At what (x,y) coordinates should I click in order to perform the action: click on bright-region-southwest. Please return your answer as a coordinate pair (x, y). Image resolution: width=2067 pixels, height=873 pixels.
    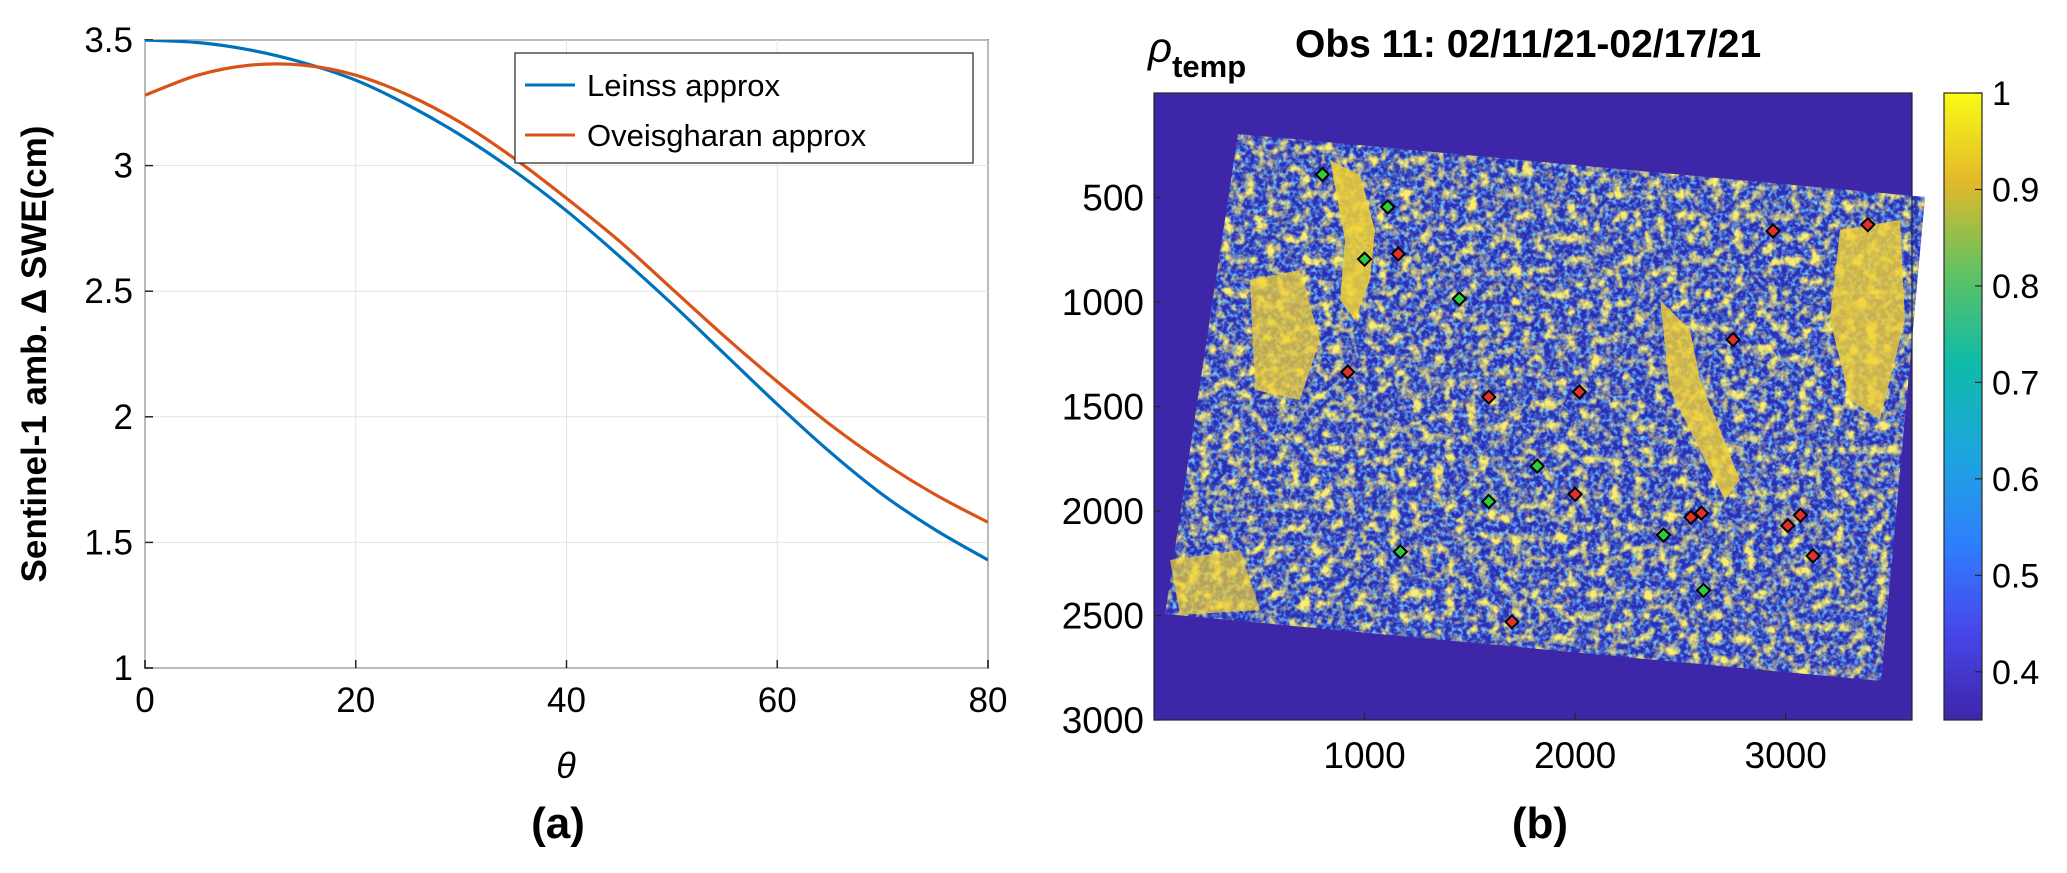
    Looking at the image, I should click on (1215, 582).